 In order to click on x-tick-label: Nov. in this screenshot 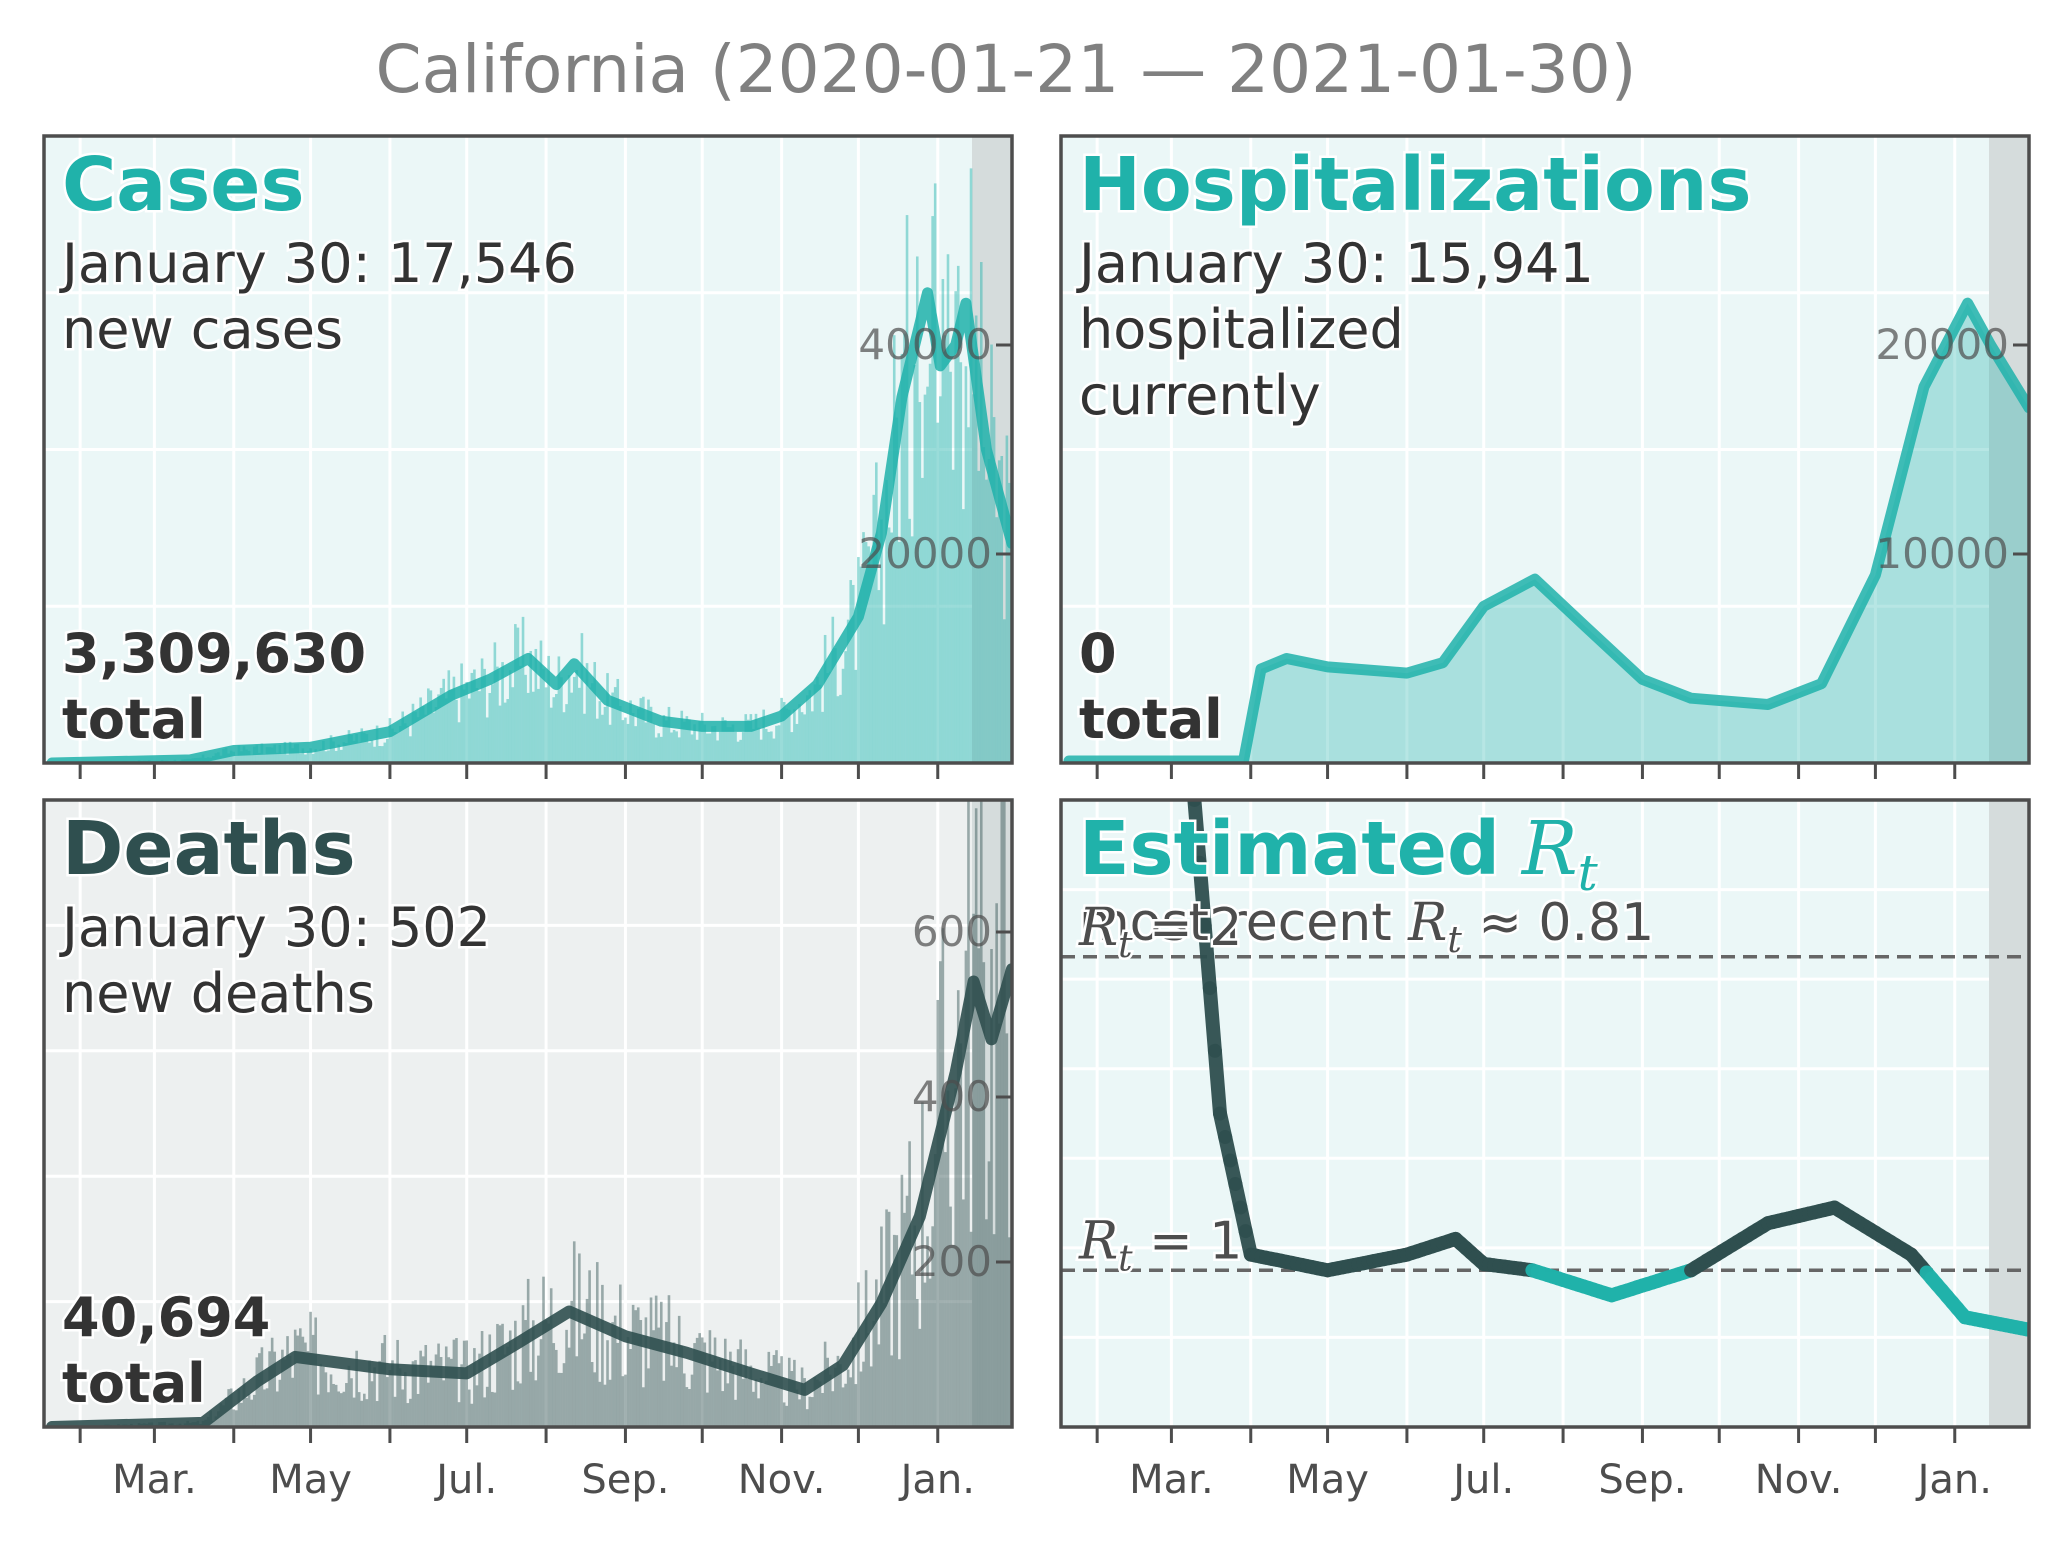, I will do `click(782, 1480)`.